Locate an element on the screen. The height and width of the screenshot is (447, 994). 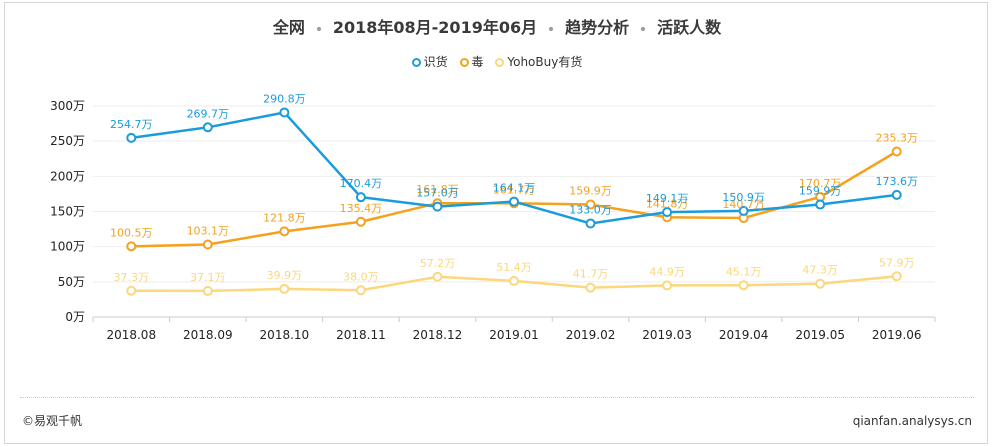
legend-item-series-1: 识货 is located at coordinates (429, 61).